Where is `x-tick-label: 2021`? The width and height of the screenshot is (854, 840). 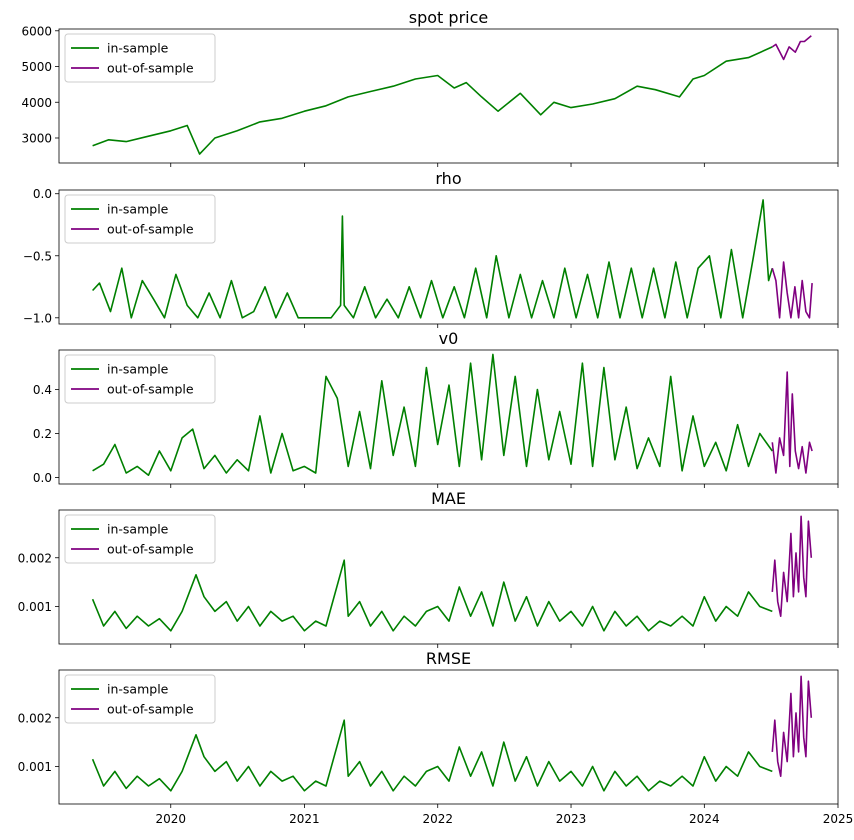
x-tick-label: 2021 is located at coordinates (304, 819).